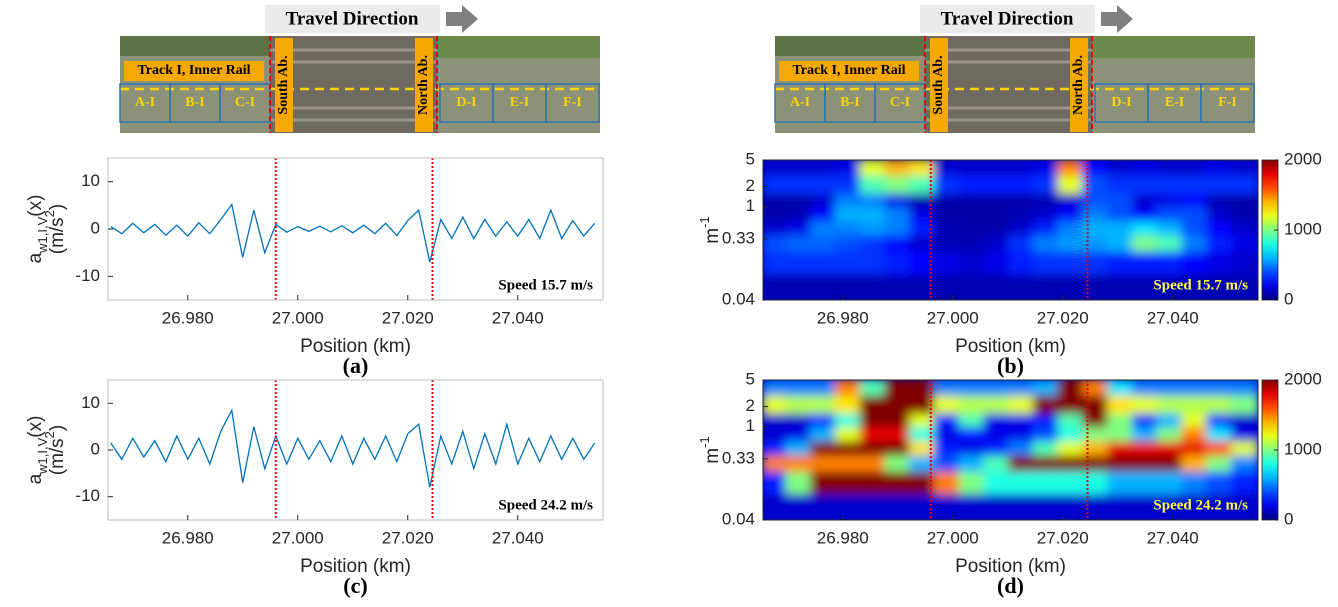 This screenshot has height=607, width=1338. I want to click on y-axis-label: m-1, so click(710, 229).